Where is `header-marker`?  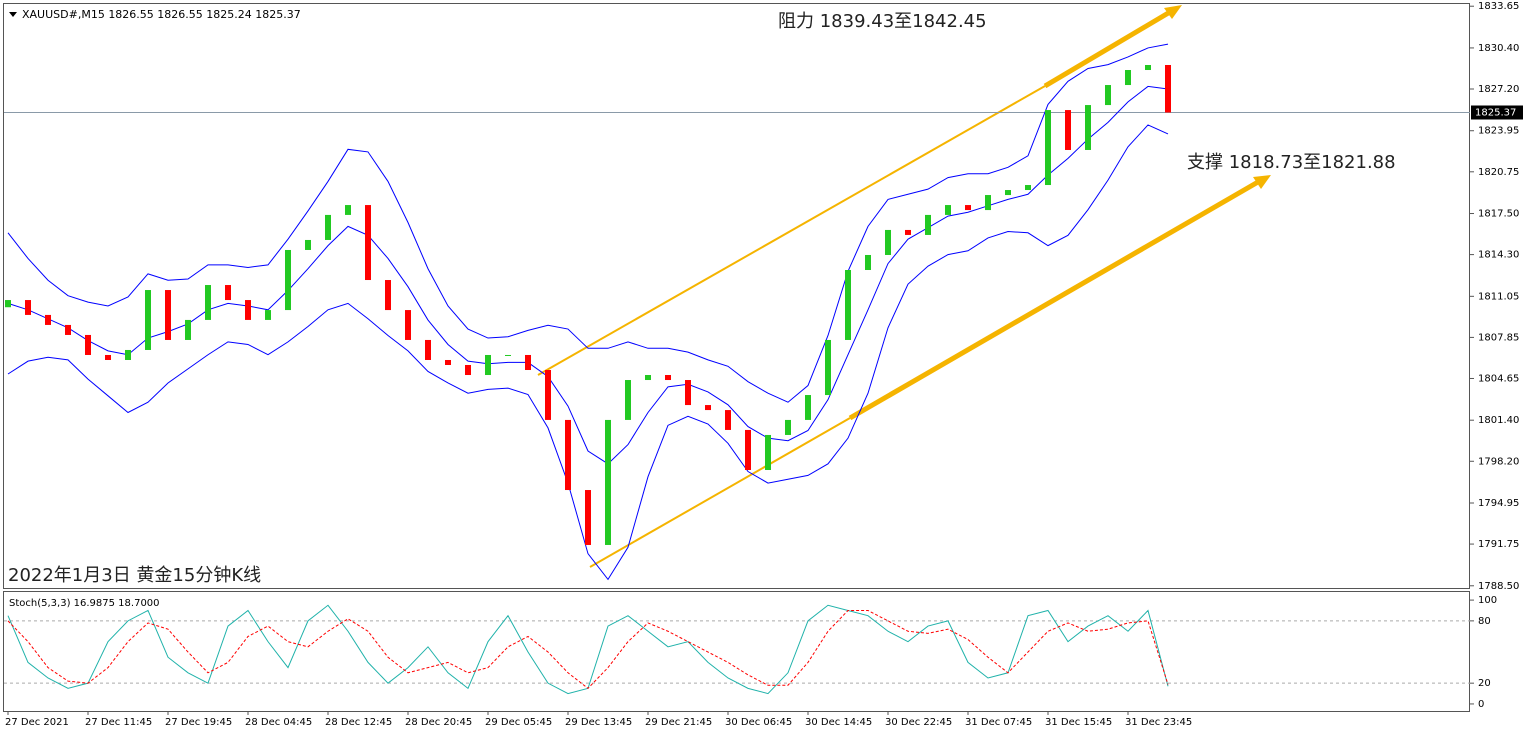 header-marker is located at coordinates (13, 14).